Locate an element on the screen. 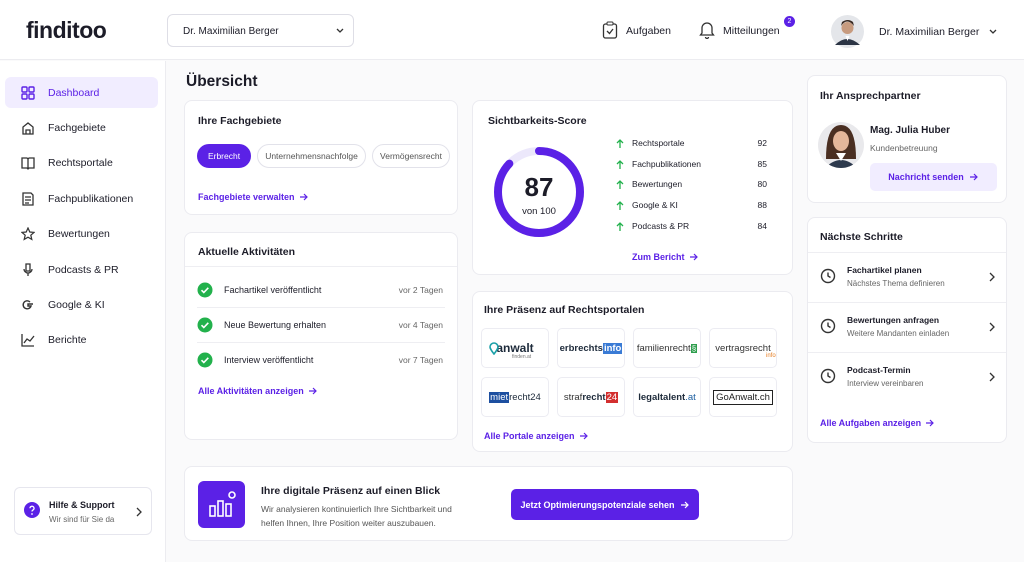 The image size is (1024, 562). help-box: Hilfe & Support Wir sind für Sie da is located at coordinates (83, 511).